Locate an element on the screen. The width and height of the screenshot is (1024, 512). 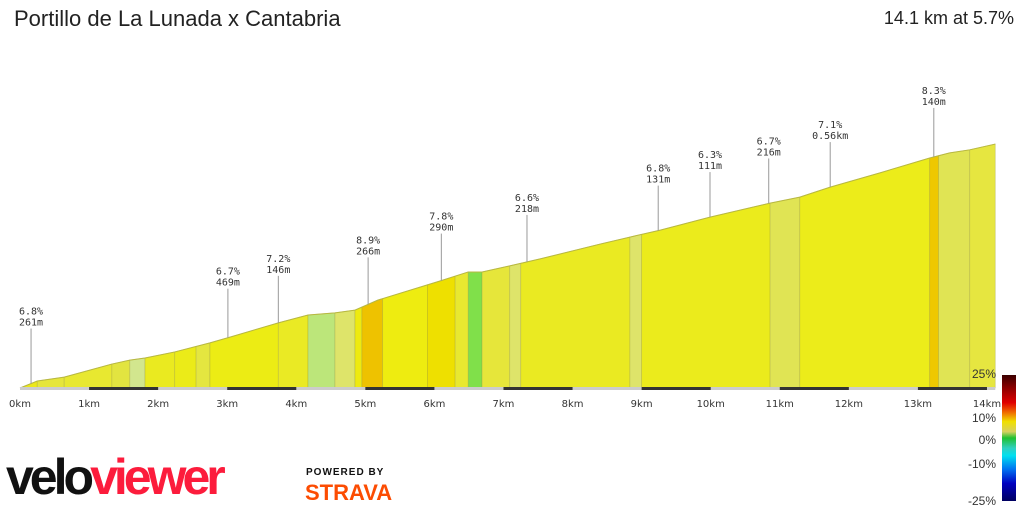
x-tick-label: 9km is located at coordinates (642, 404).